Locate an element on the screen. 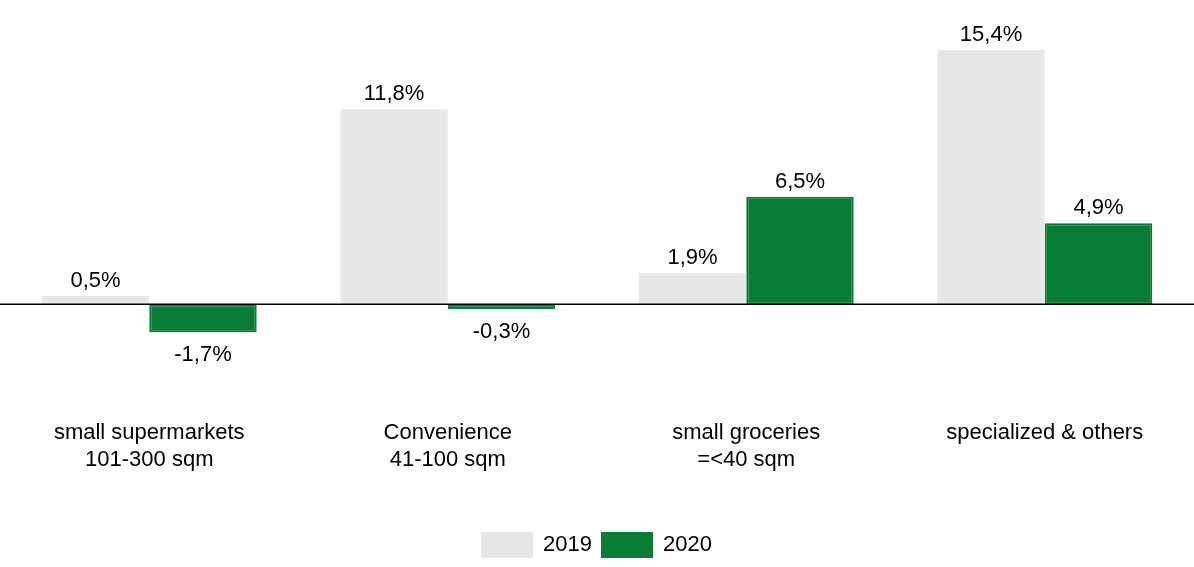 This screenshot has width=1194, height=567. data-label: 4,9% is located at coordinates (1098, 207).